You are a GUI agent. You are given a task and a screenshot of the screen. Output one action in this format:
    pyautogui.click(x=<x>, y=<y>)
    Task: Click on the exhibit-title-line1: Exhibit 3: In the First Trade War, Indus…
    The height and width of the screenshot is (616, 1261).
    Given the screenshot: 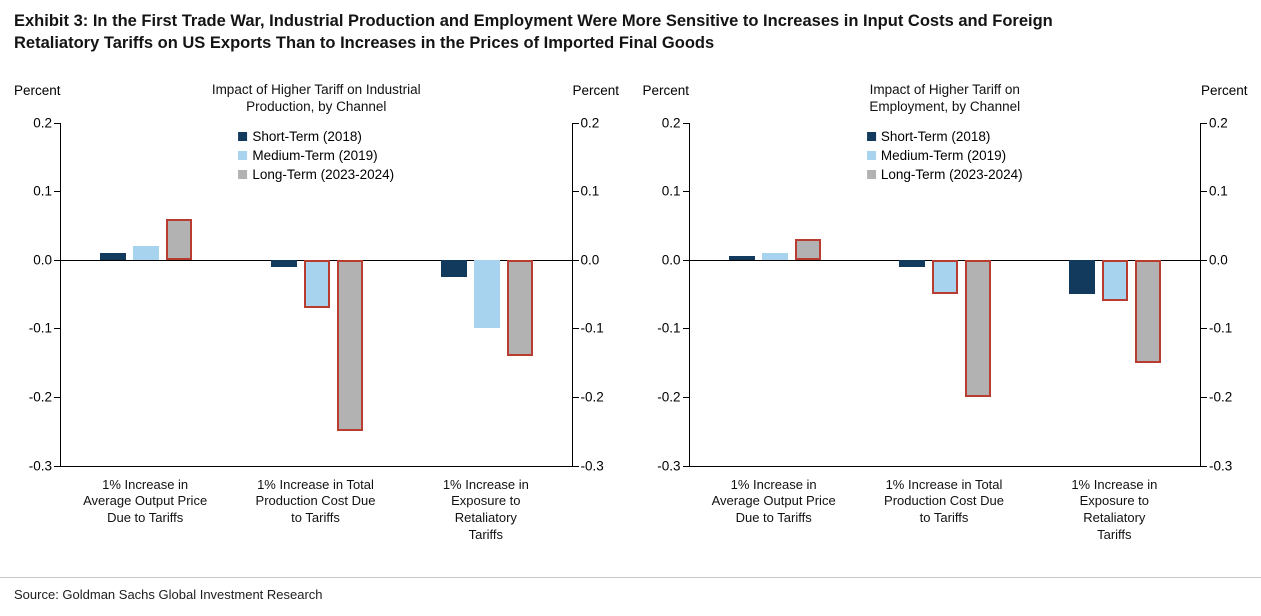 What is the action you would take?
    pyautogui.click(x=533, y=21)
    